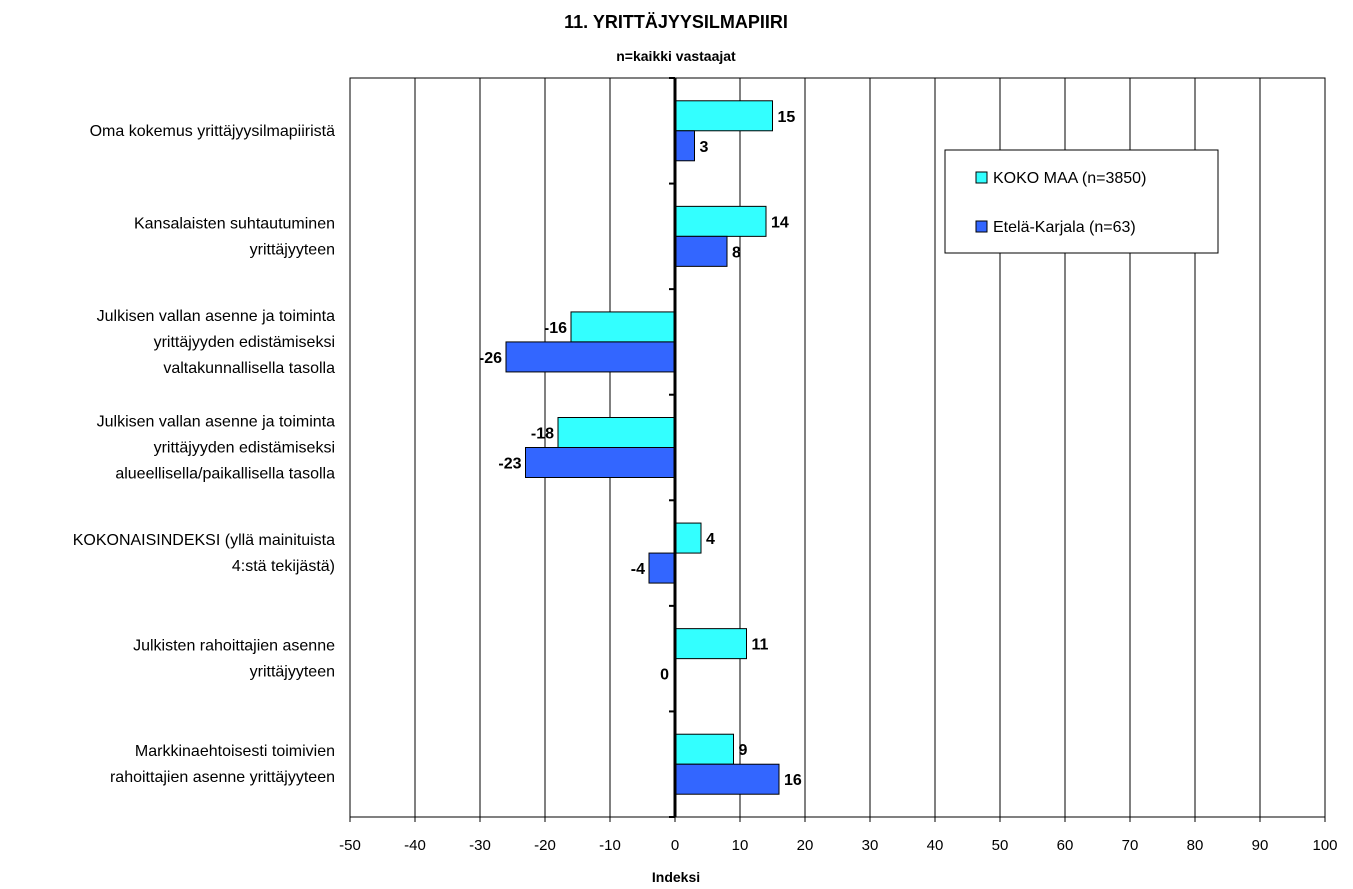  I want to click on x-tick-label: -50, so click(350, 845).